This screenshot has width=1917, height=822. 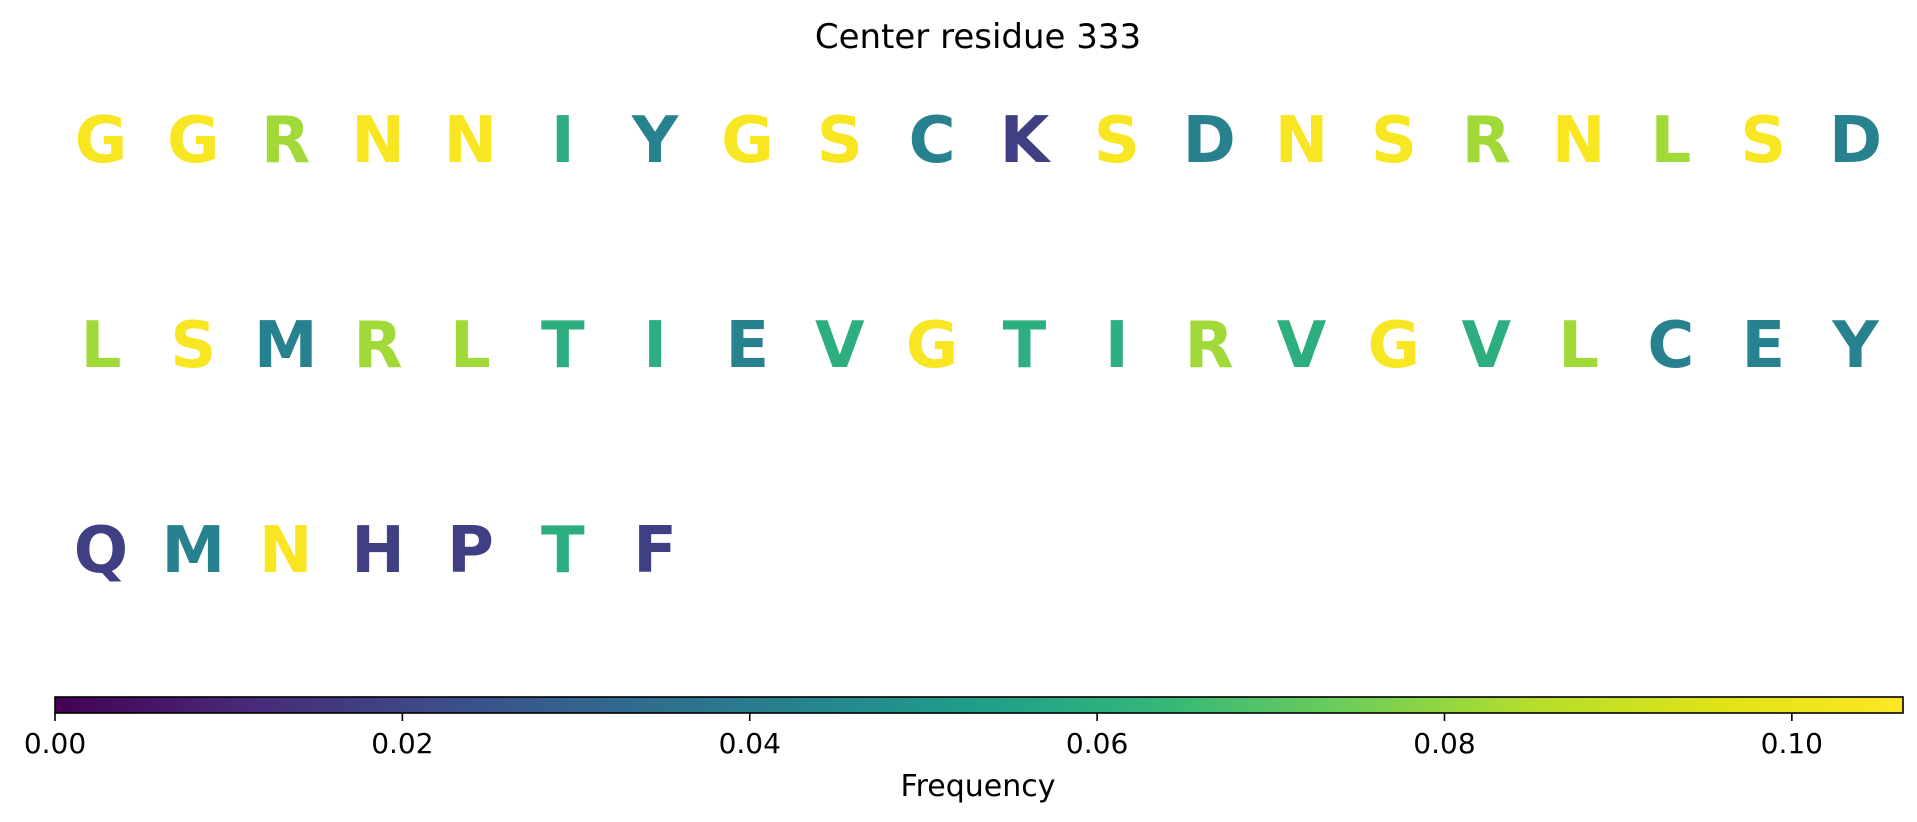 What do you see at coordinates (402, 743) in the screenshot?
I see `colorbar-tick-label: 0.02` at bounding box center [402, 743].